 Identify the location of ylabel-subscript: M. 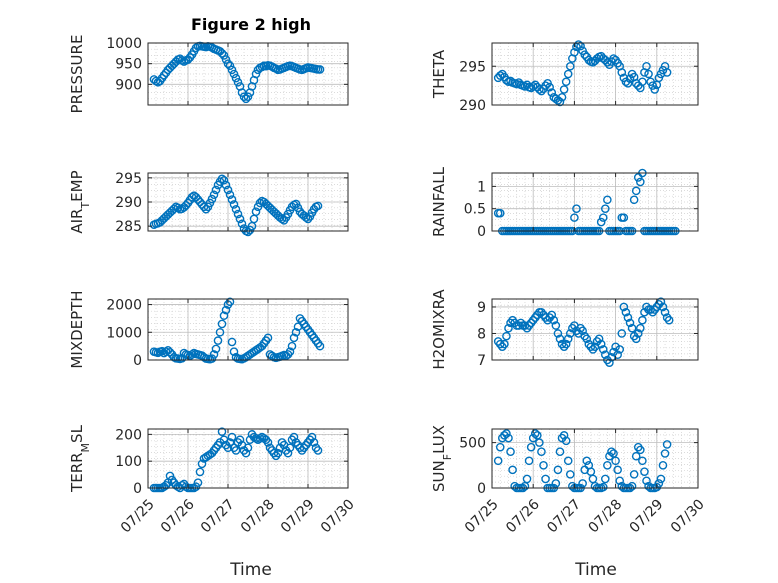
(85, 448).